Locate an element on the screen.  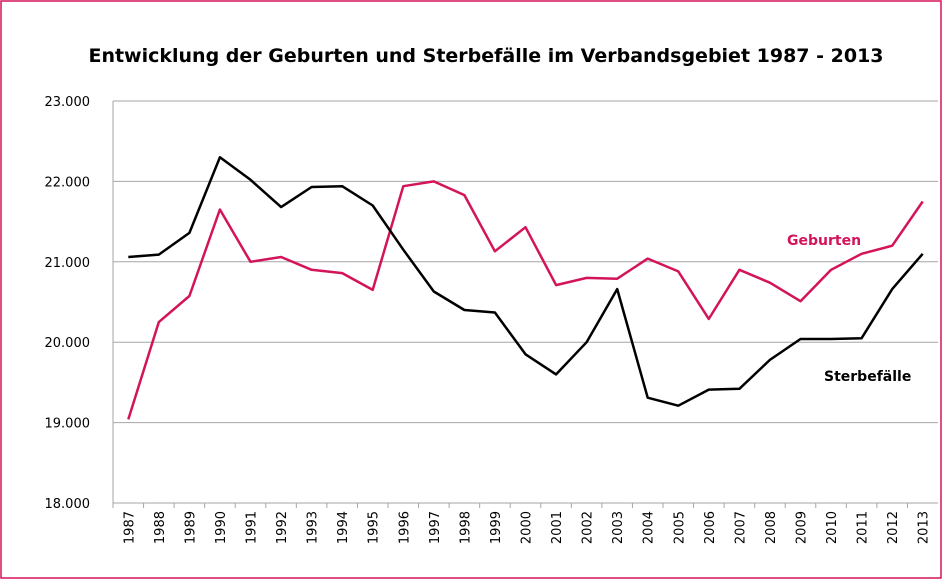
x-tick-label: 1987 is located at coordinates (129, 527).